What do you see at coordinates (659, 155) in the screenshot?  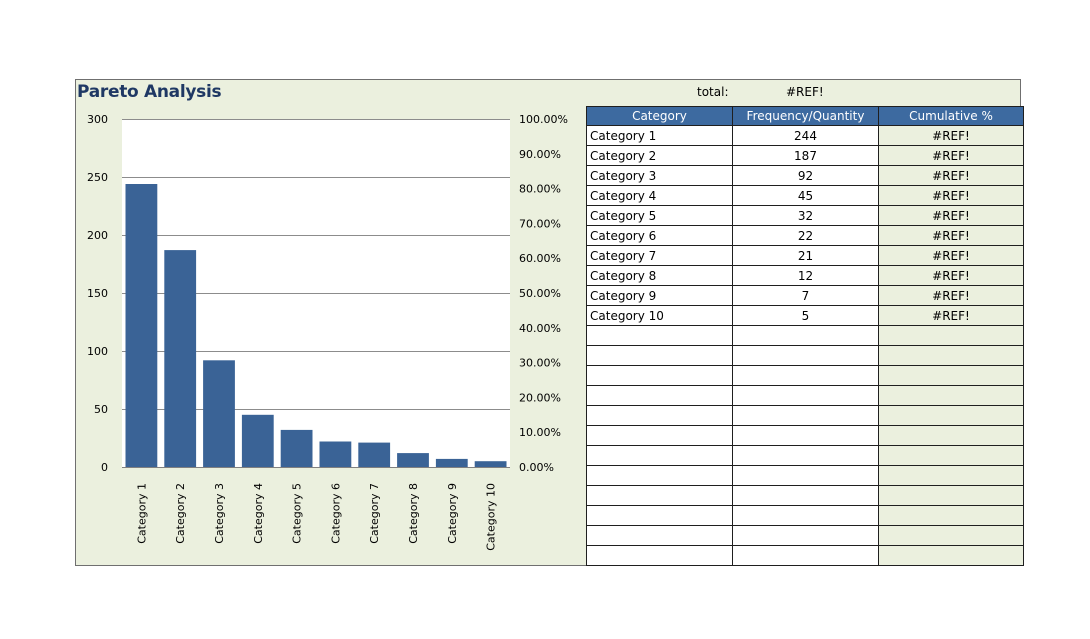 I see `category-cell: Category 2` at bounding box center [659, 155].